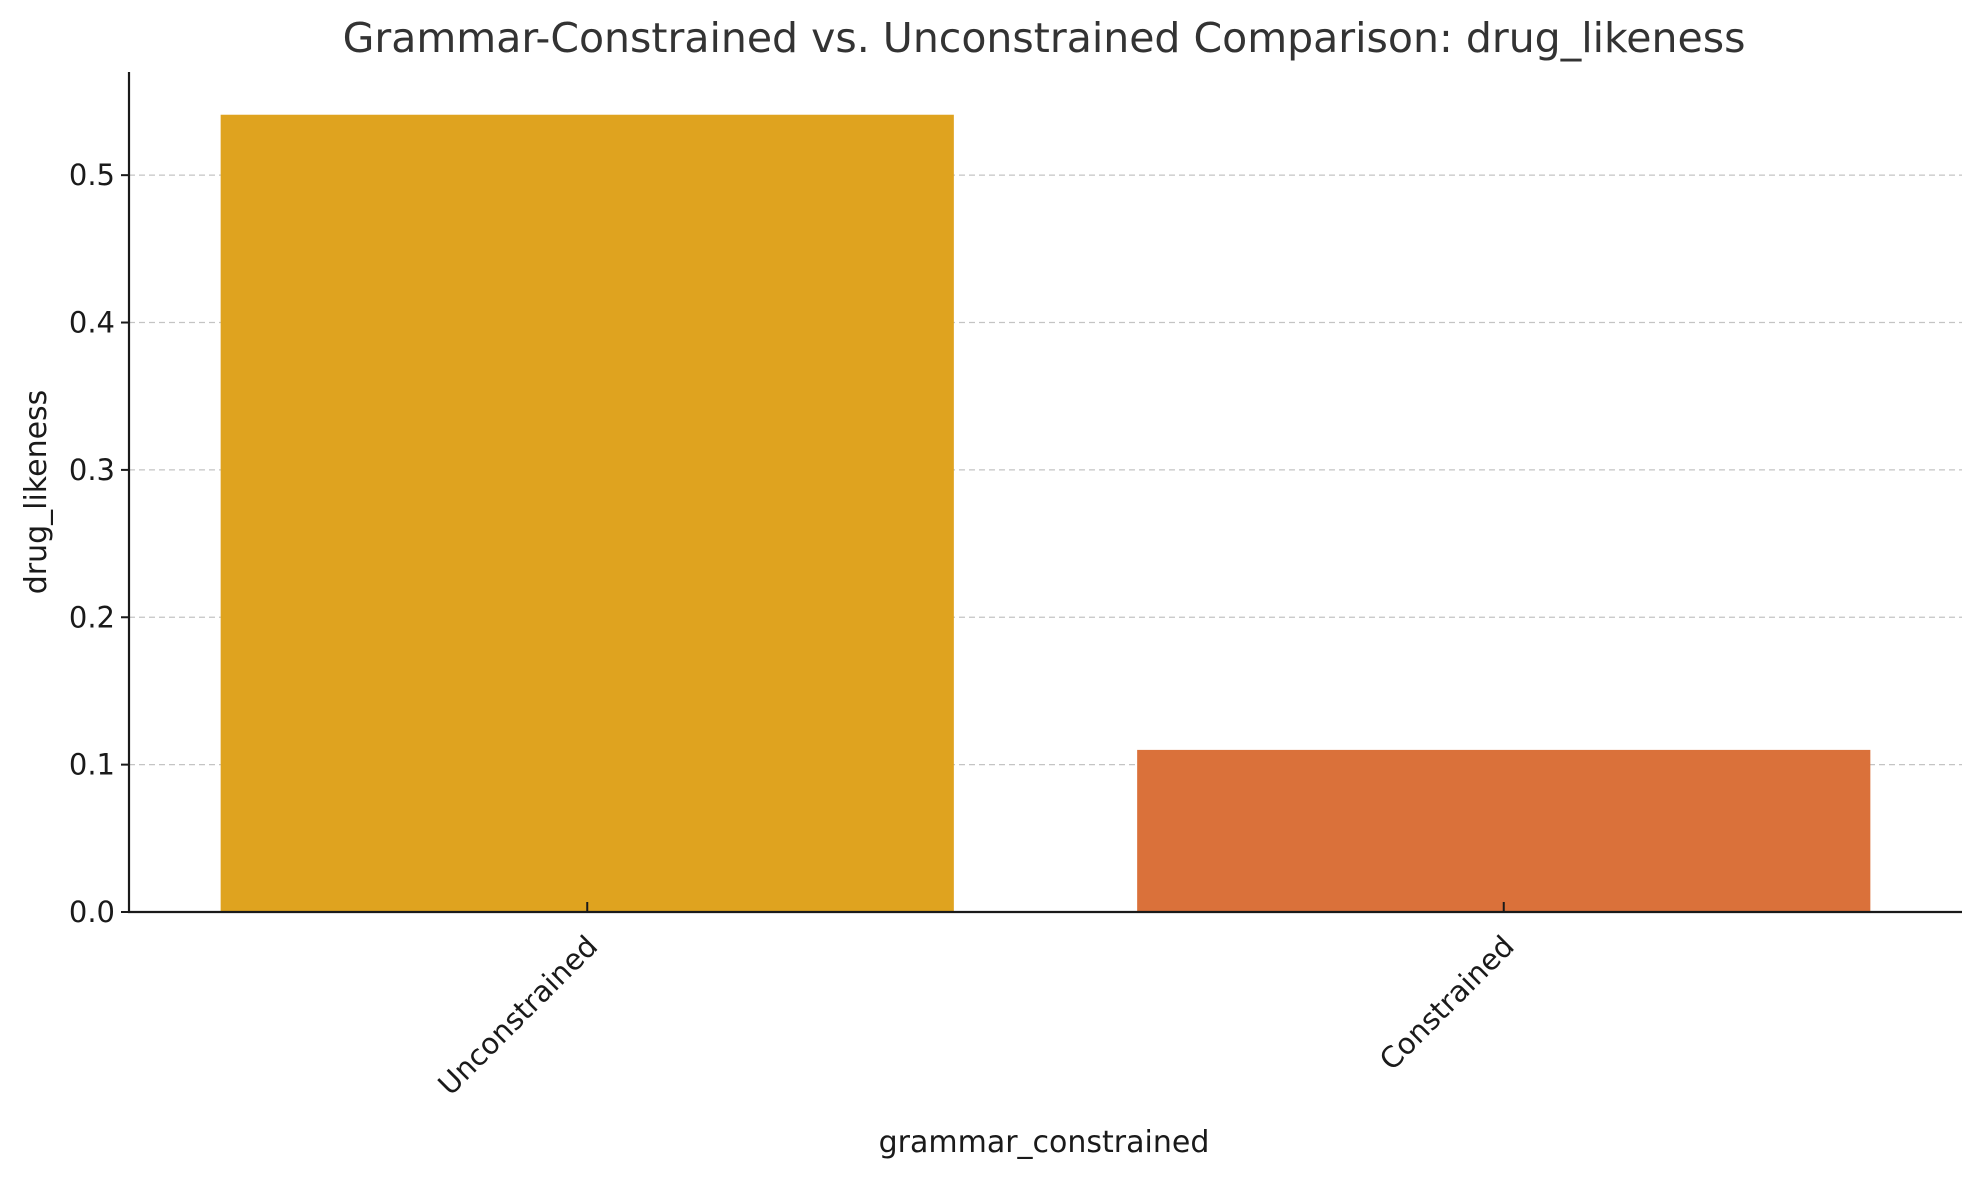  Describe the element at coordinates (99, 543) in the screenshot. I see `y-ticks: 0.0 0.1 0.2 0.3 0.4 0.5` at that location.